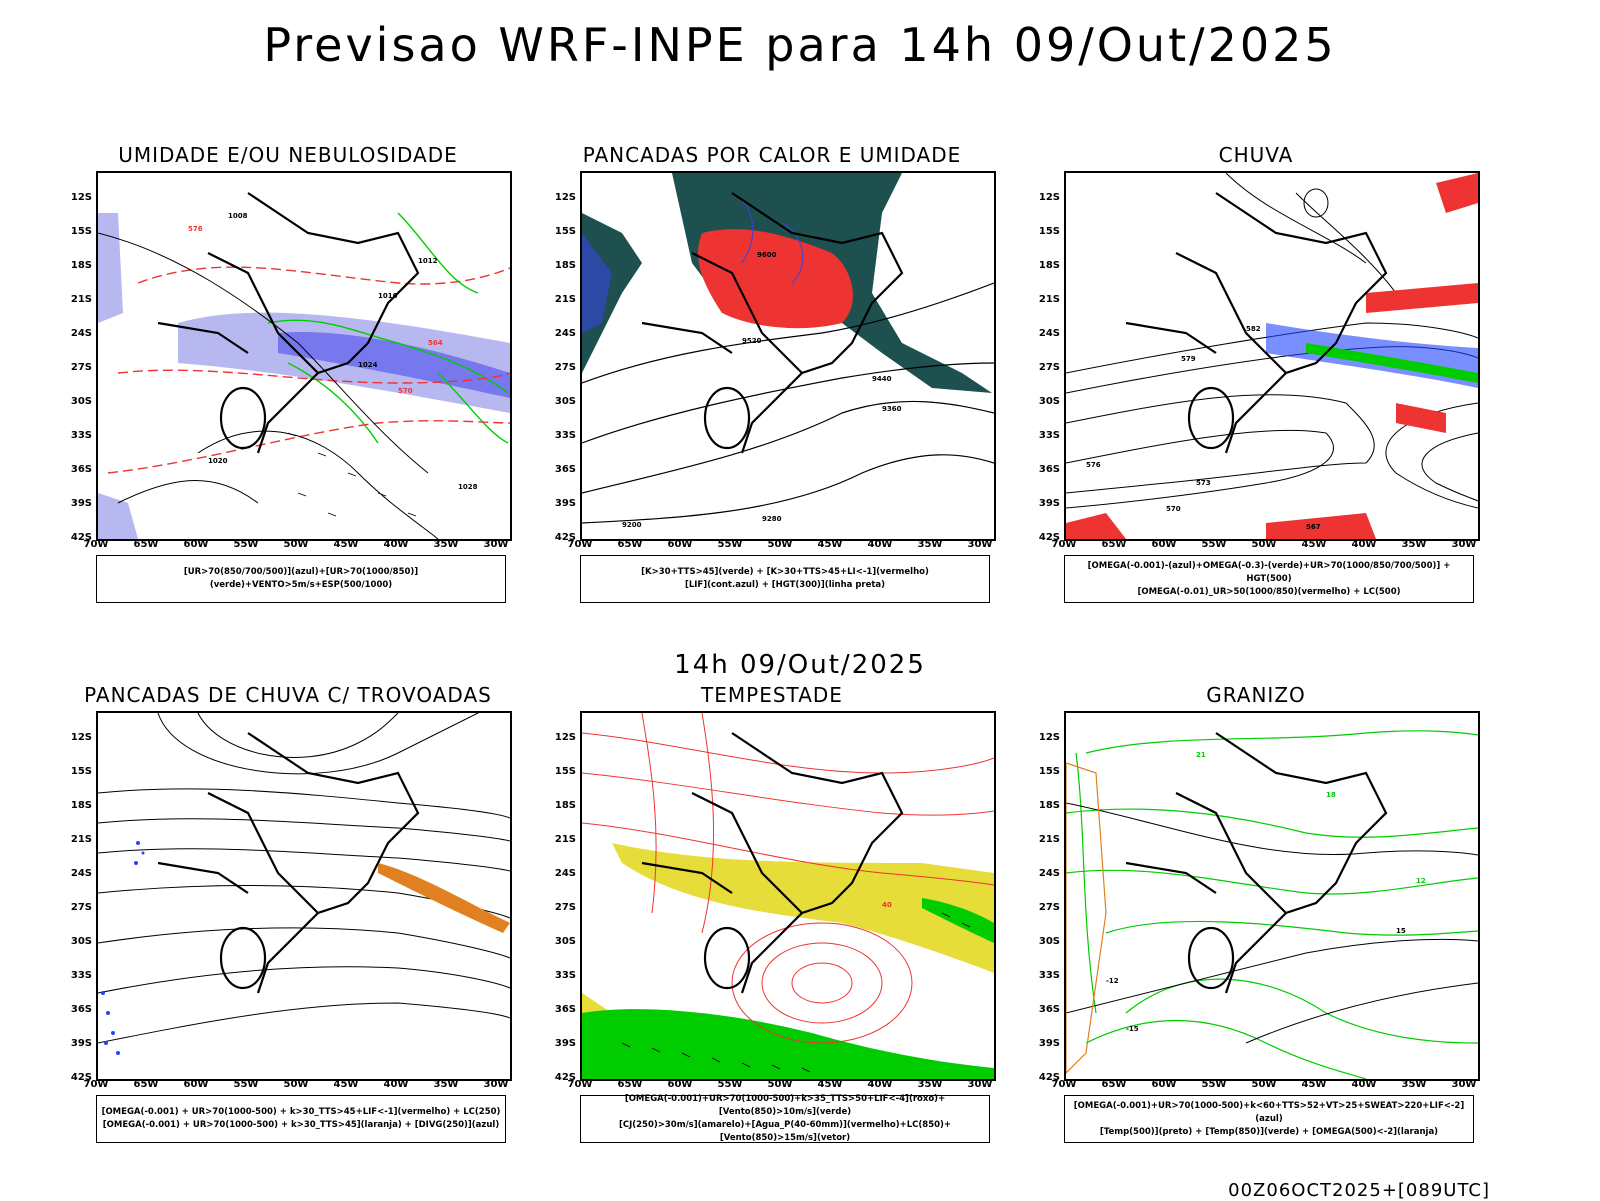 The image size is (1600, 1201). What do you see at coordinates (435, 343) in the screenshot?
I see `contour-label: 564` at bounding box center [435, 343].